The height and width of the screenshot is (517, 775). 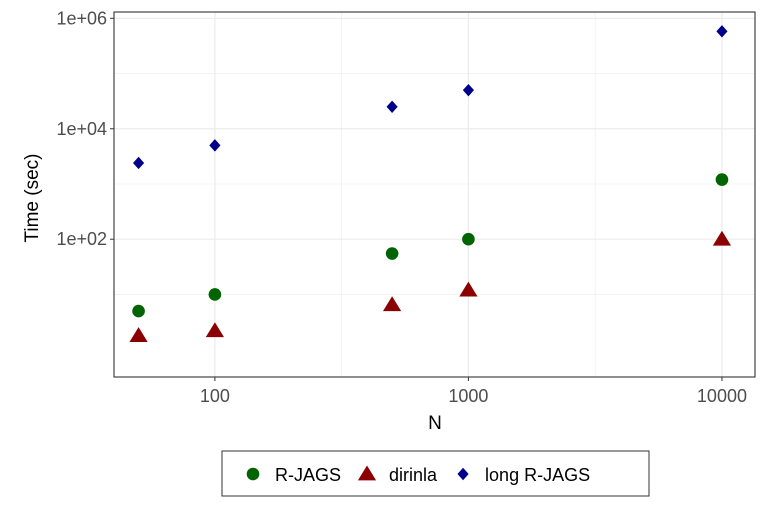 What do you see at coordinates (367, 473) in the screenshot?
I see `legend-key-dirinla` at bounding box center [367, 473].